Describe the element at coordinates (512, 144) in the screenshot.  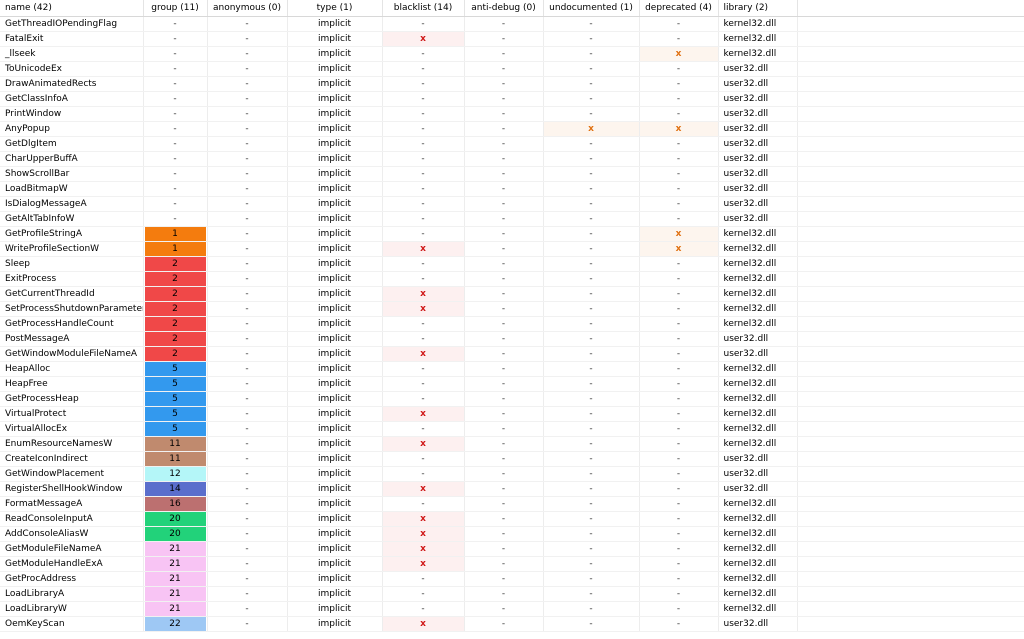
I see `table-row: GetDlgItem - - implicit - - - - user32.dll` at that location.